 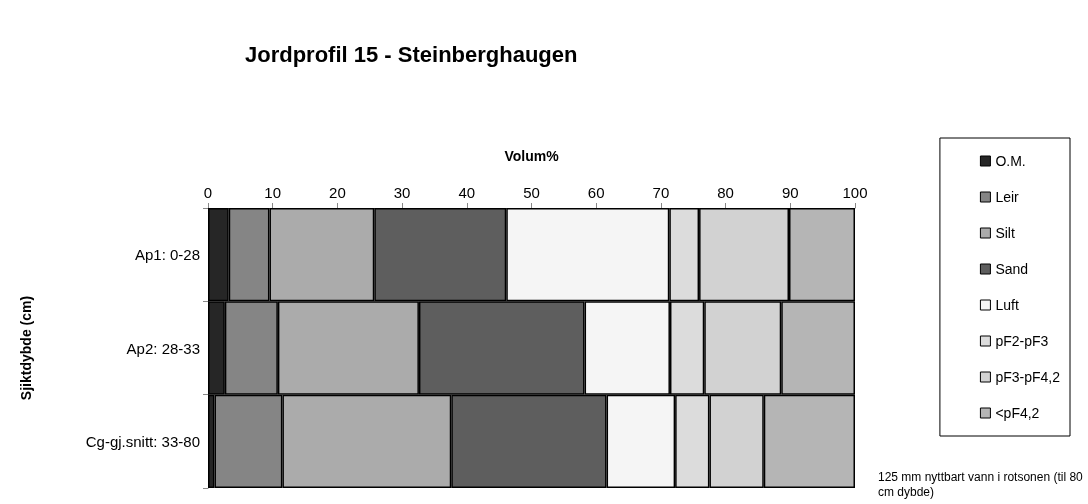 What do you see at coordinates (790, 192) in the screenshot?
I see `x-tick-label: 90` at bounding box center [790, 192].